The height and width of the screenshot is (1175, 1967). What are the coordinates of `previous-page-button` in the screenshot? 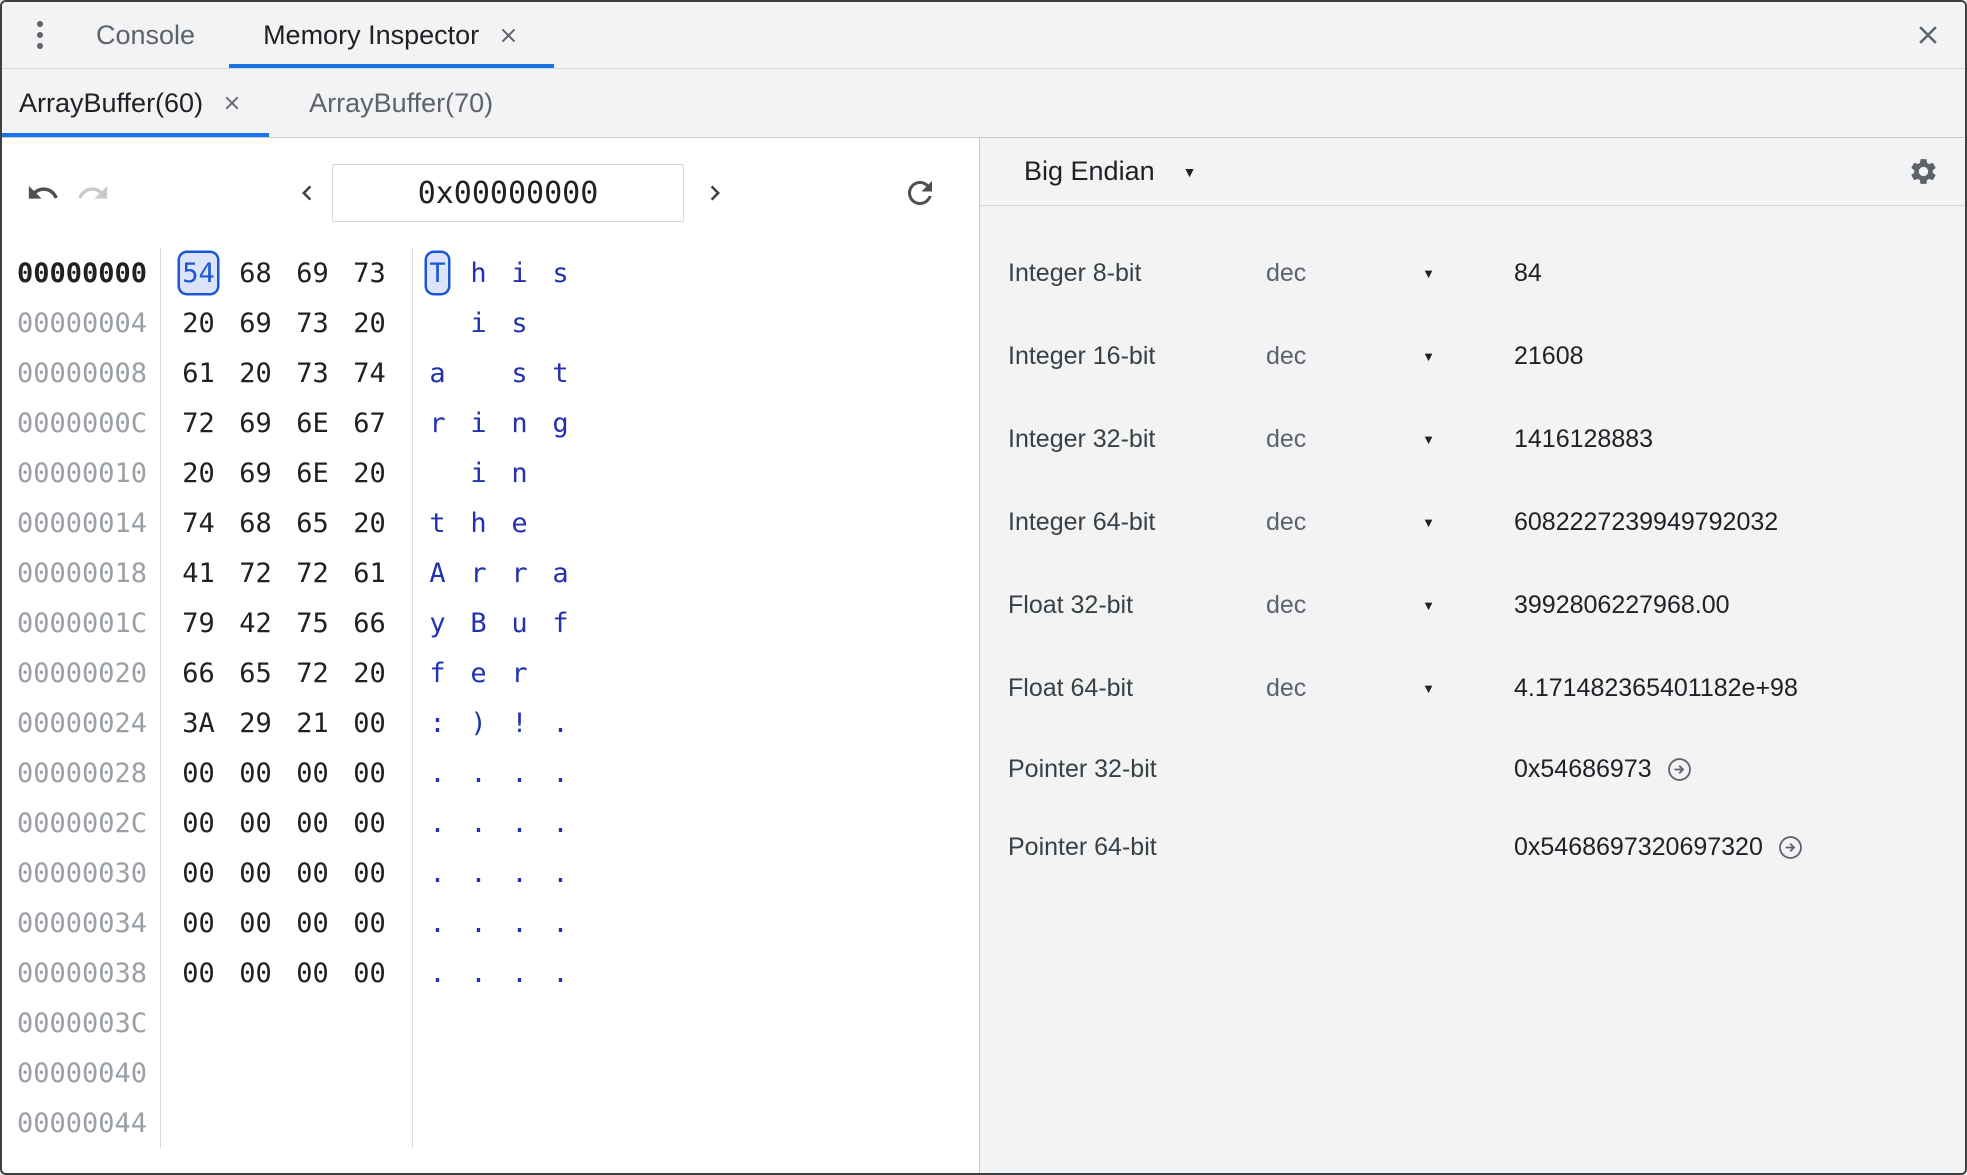 It's located at (307, 193).